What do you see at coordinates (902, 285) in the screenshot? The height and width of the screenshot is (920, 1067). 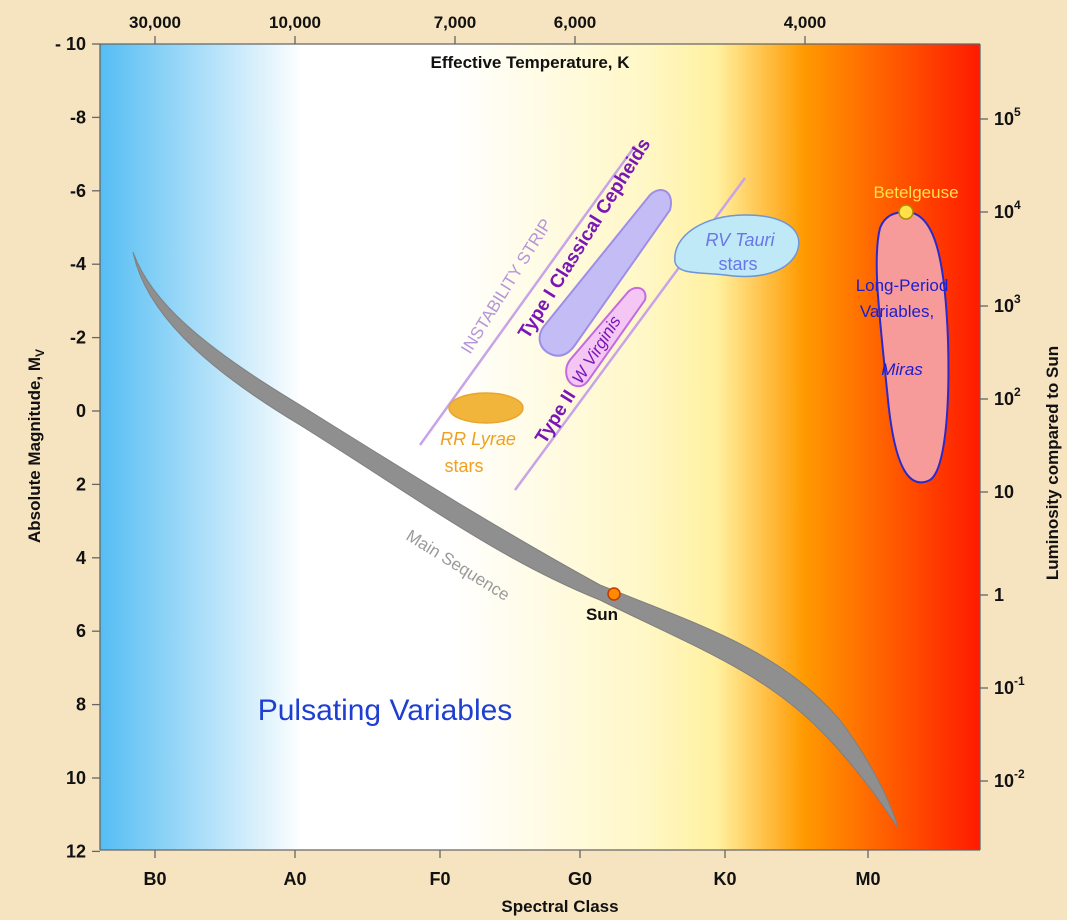 I see `long-period-label: Long-Period` at bounding box center [902, 285].